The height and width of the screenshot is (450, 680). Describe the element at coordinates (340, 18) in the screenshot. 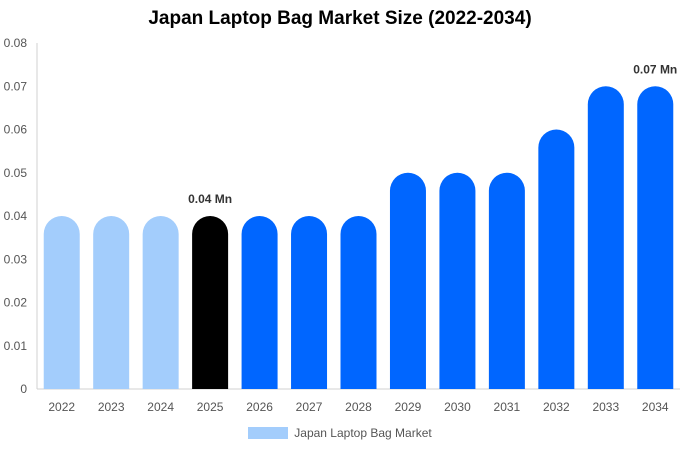

I see `chart-title: Japan Laptop Bag Market Size (2022-2034)` at that location.